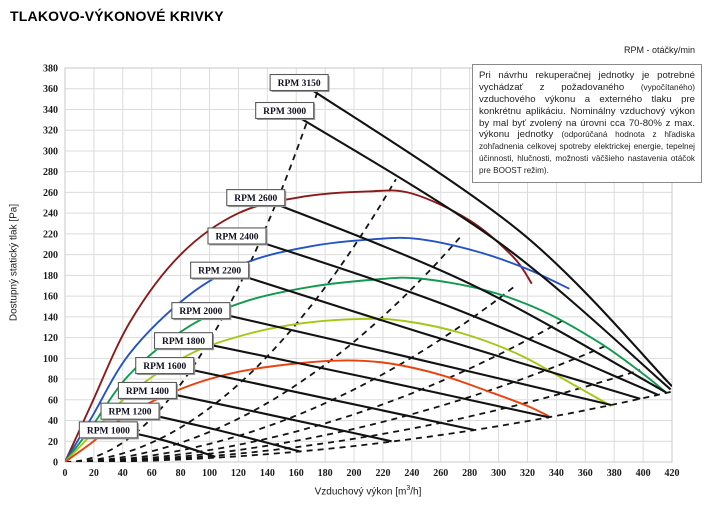  I want to click on y-tick-label: 180, so click(50, 276).